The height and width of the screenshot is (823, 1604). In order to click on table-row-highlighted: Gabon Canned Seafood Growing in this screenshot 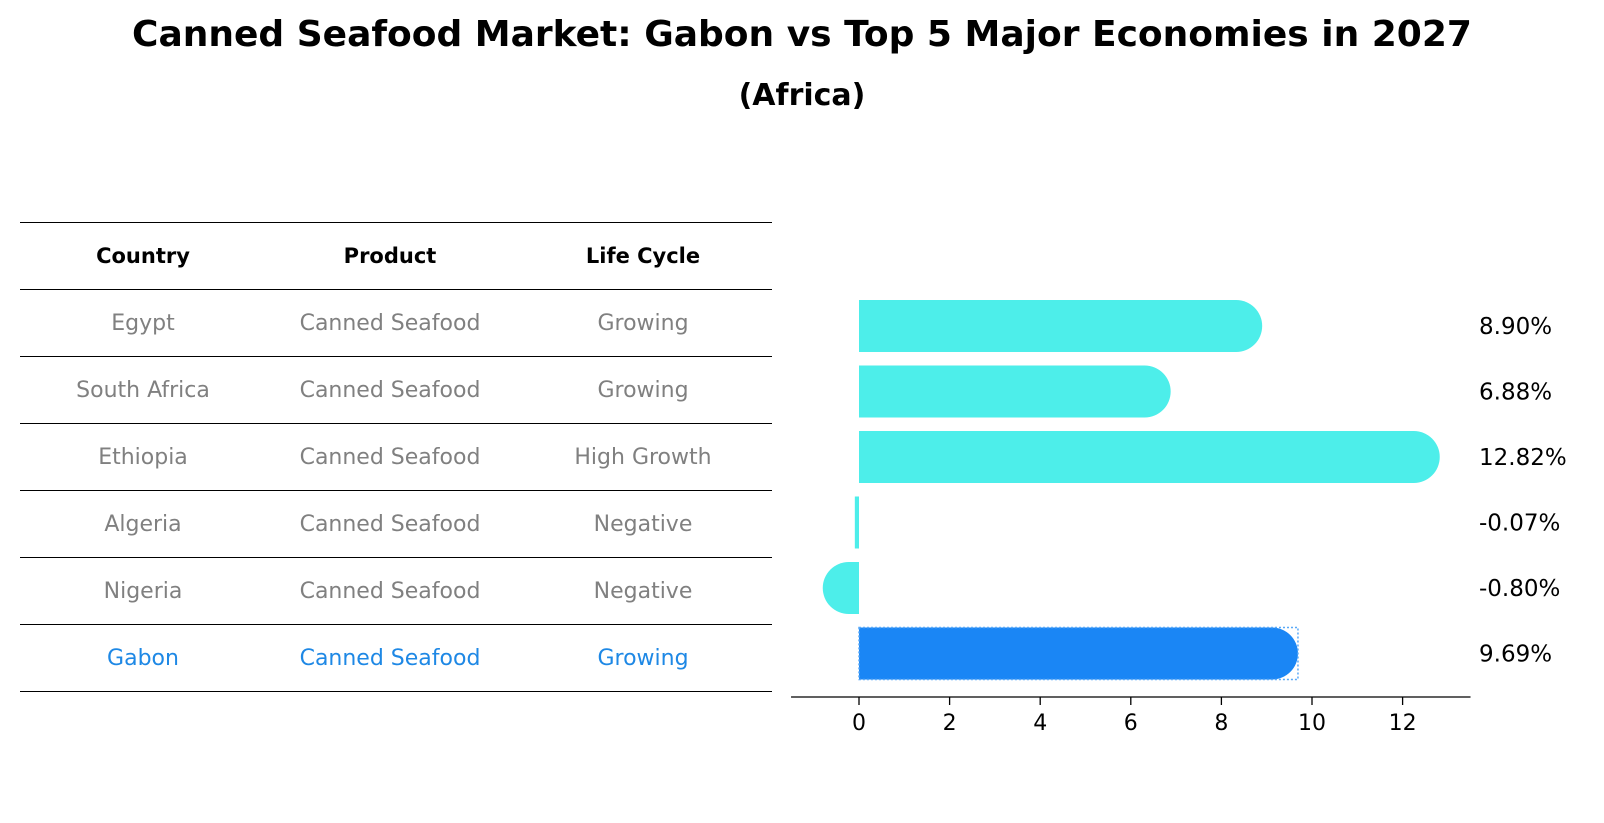, I will do `click(396, 658)`.